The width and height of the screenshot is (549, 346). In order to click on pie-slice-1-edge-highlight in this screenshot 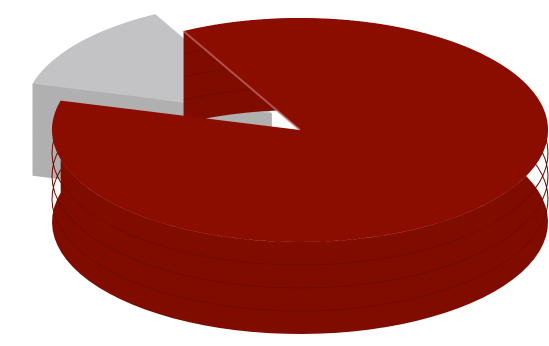, I will do `click(241, 80)`.